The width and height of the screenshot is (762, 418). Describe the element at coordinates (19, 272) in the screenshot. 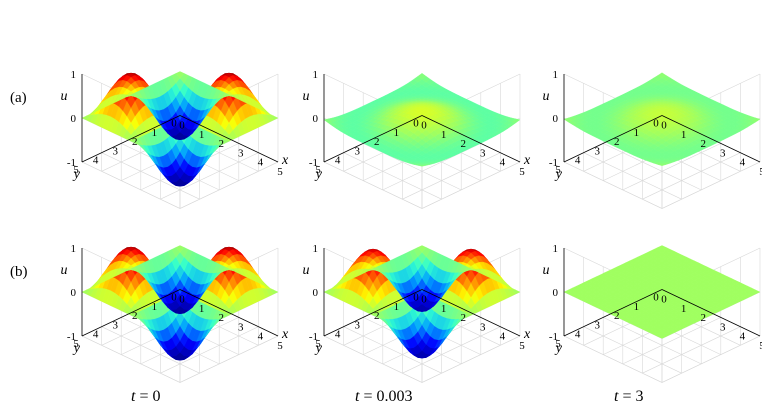

I see `row-label-b: (b)` at that location.